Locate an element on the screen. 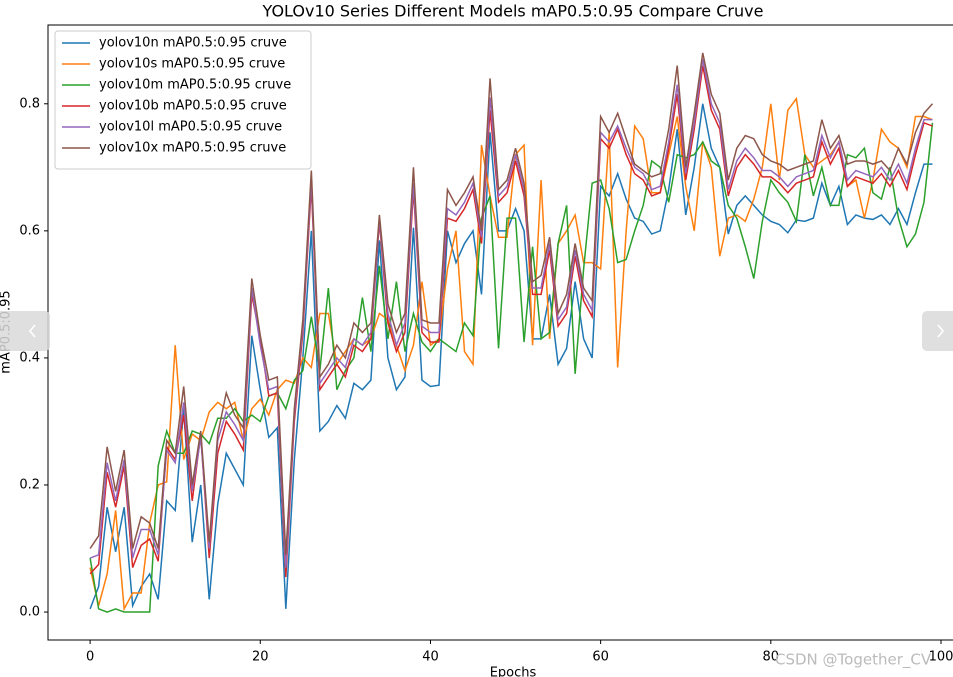  y-tick-label: 0.0 is located at coordinates (29, 612).